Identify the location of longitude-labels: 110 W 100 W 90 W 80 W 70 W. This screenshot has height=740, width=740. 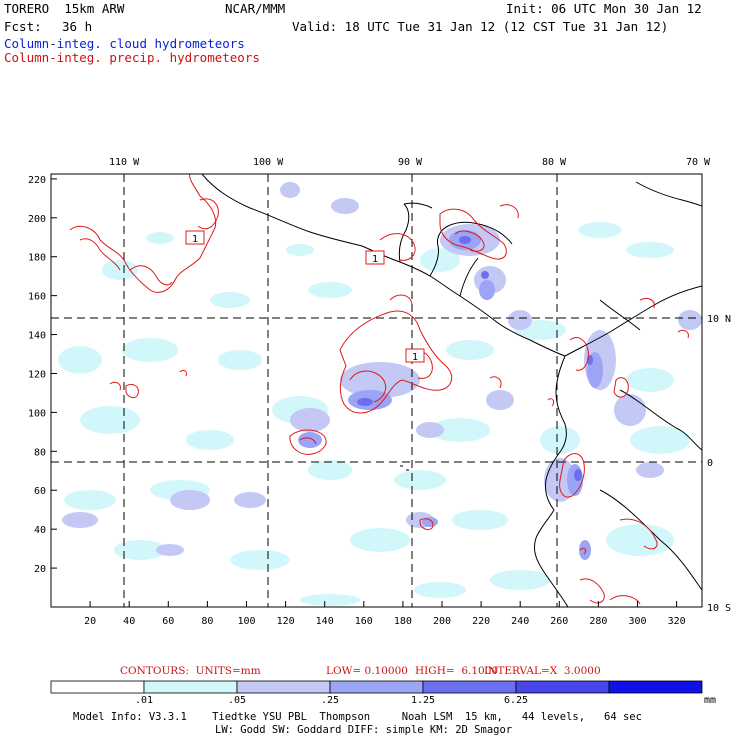
(410, 162).